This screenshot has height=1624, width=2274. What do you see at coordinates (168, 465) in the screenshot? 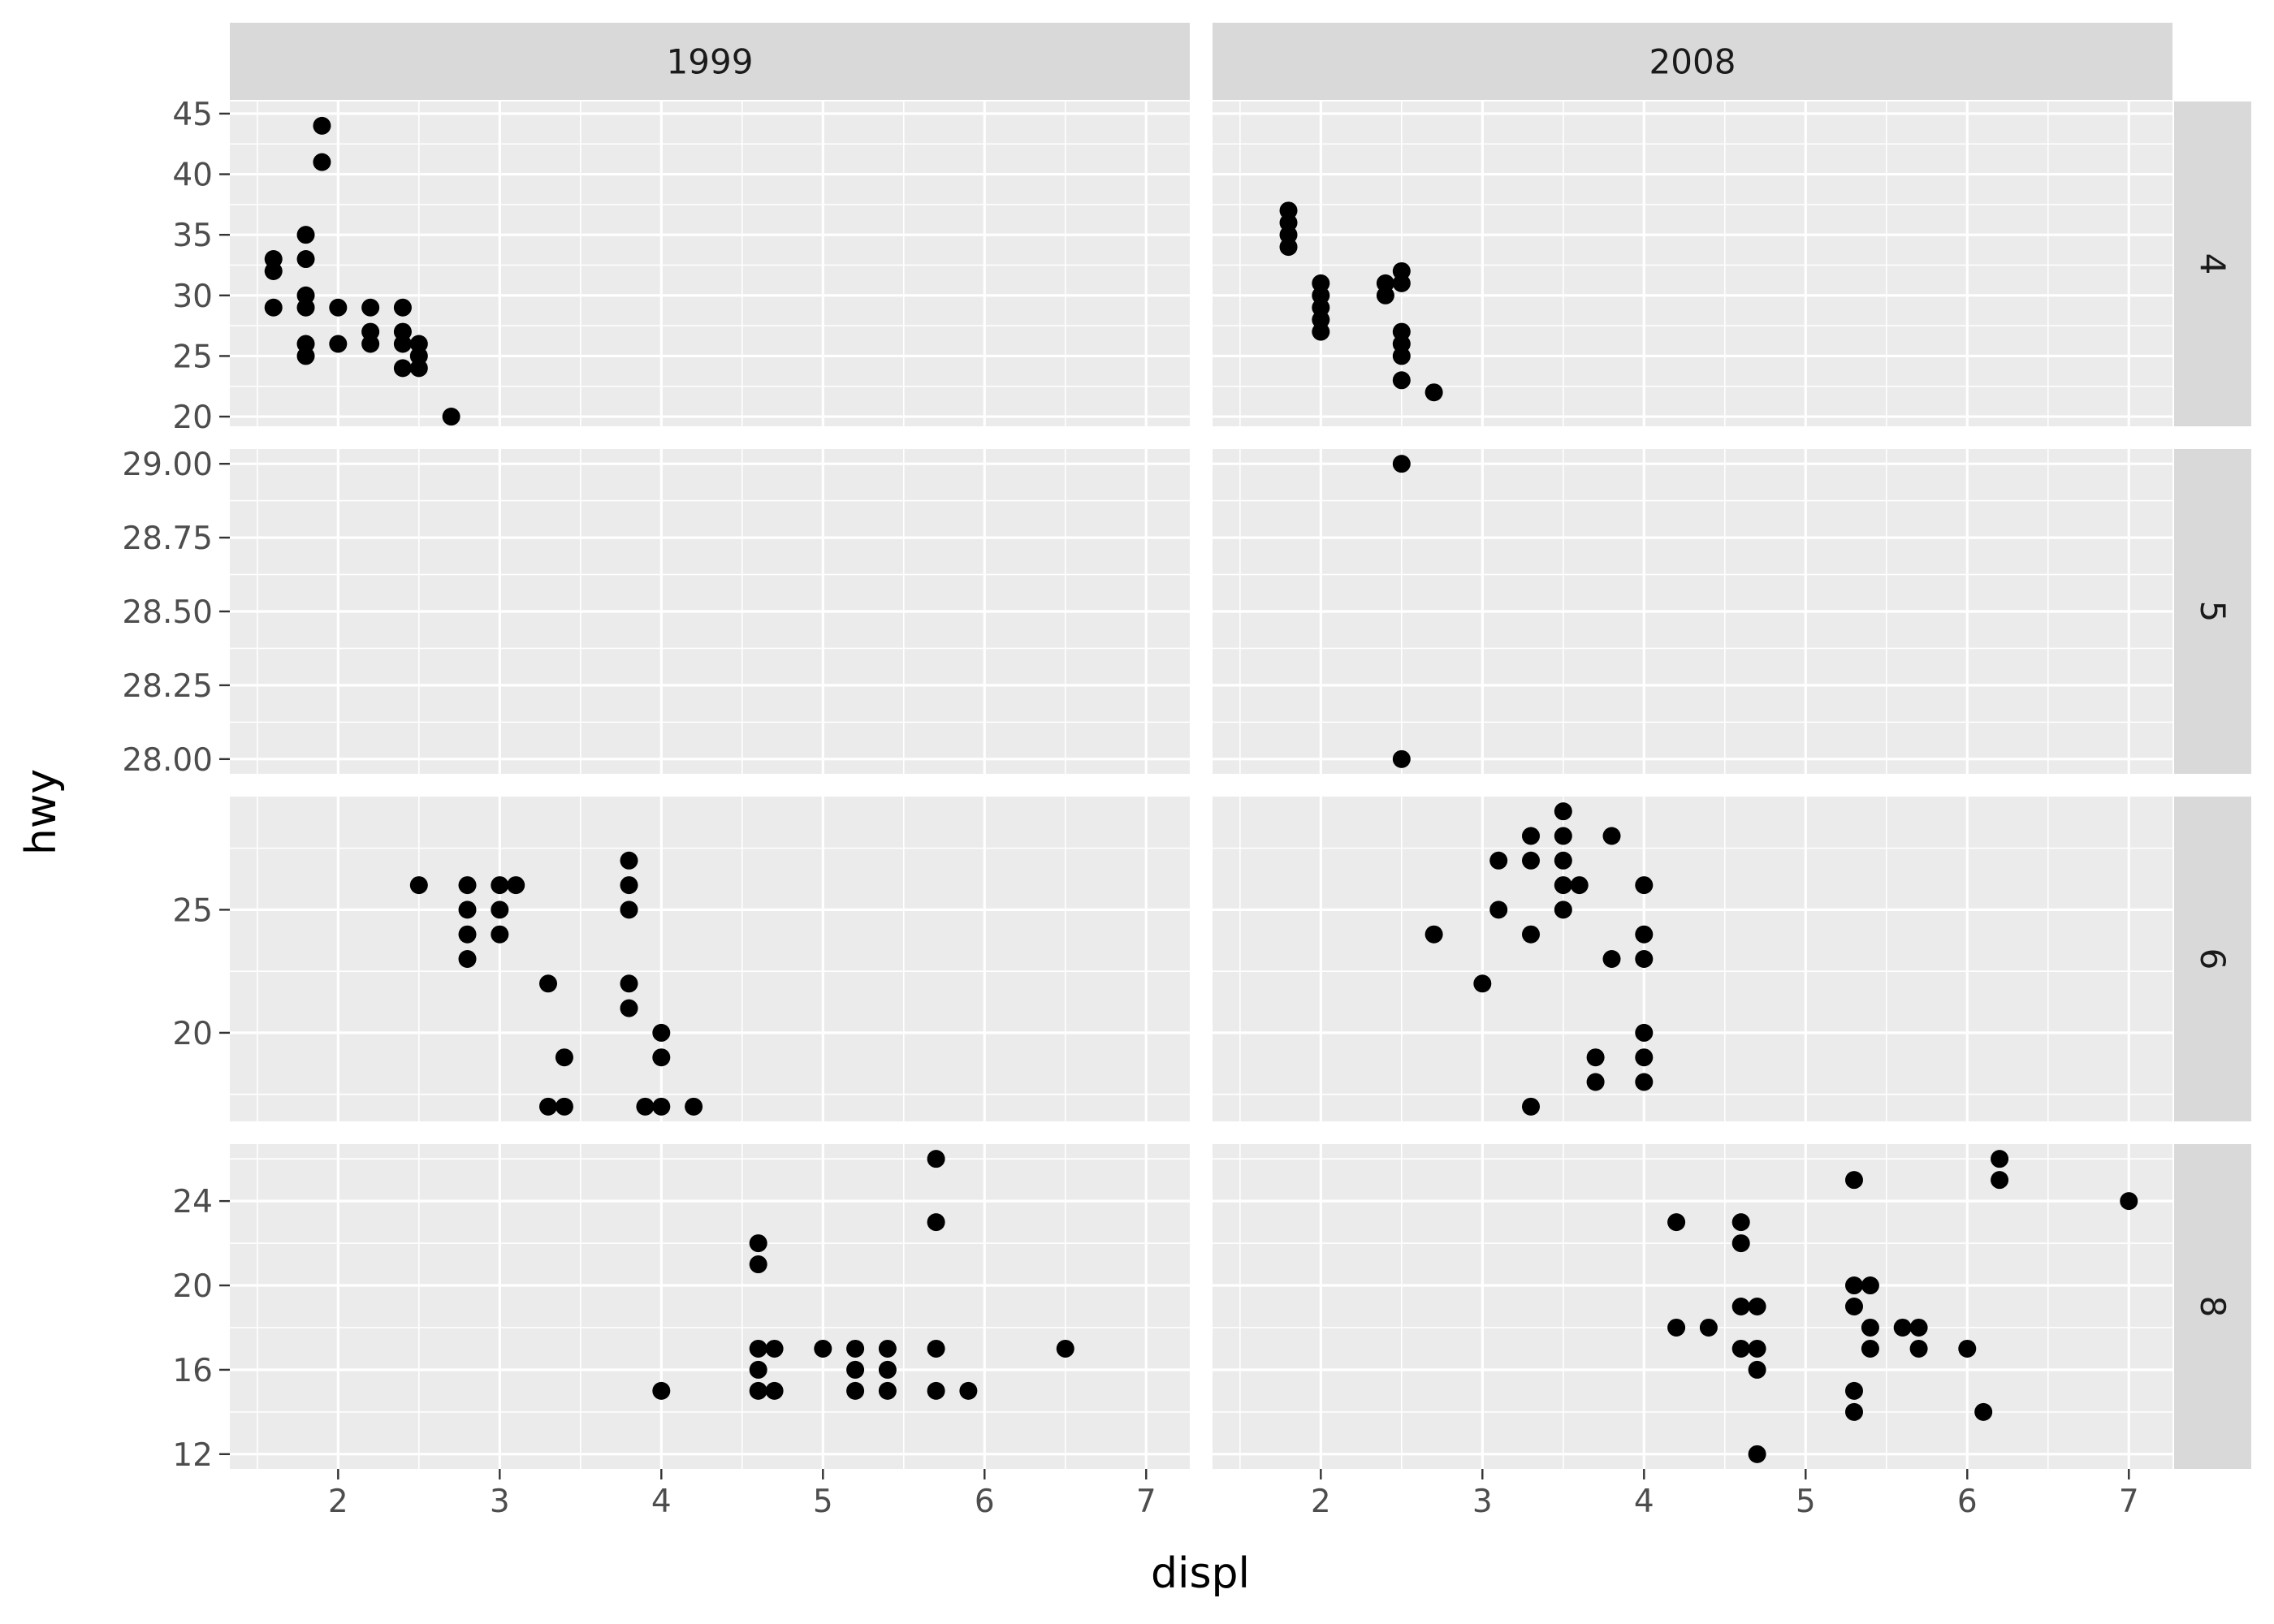
I see `y-tick-label: 29.00` at bounding box center [168, 465].